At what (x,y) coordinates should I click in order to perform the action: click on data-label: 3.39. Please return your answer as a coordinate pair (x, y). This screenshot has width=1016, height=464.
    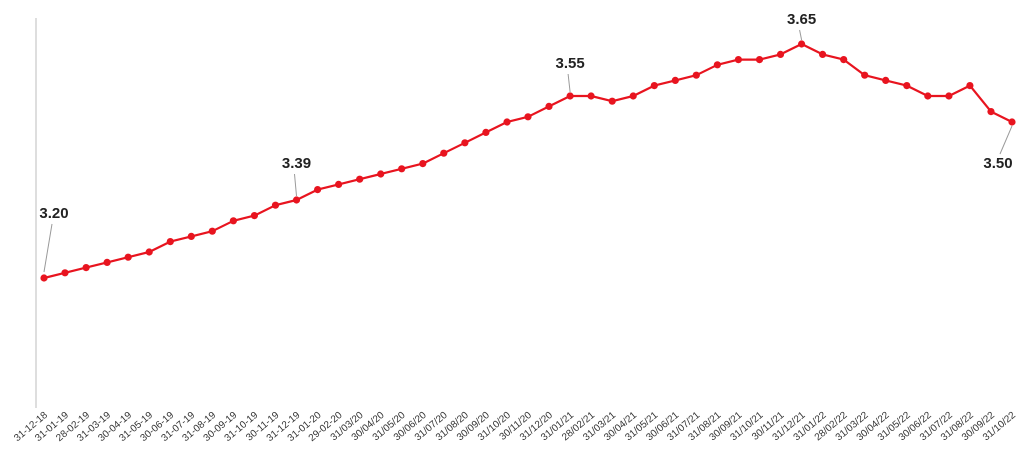
    Looking at the image, I should click on (296, 163).